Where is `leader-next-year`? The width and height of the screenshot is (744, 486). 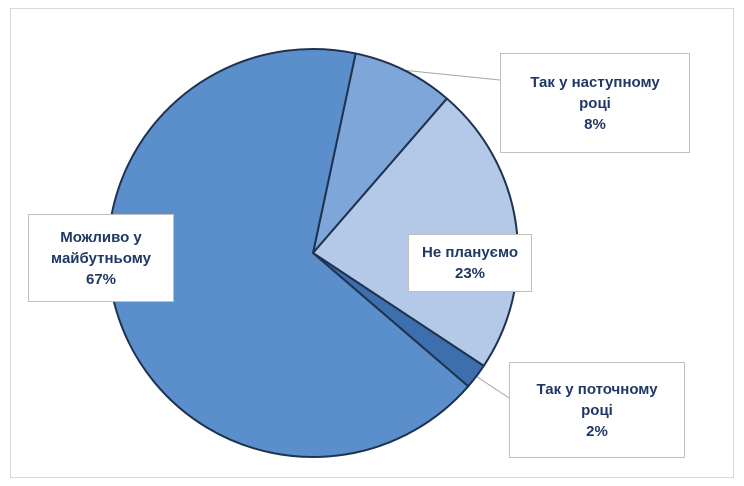
leader-next-year is located at coordinates (452, 75).